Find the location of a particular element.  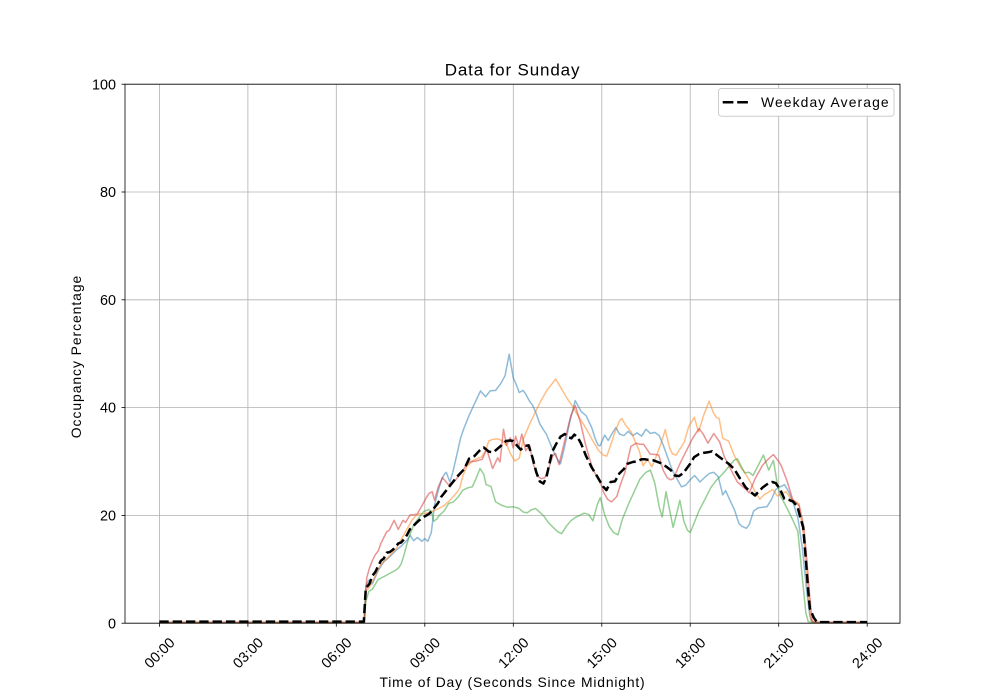

svg-text: 100 is located at coordinates (104, 85).